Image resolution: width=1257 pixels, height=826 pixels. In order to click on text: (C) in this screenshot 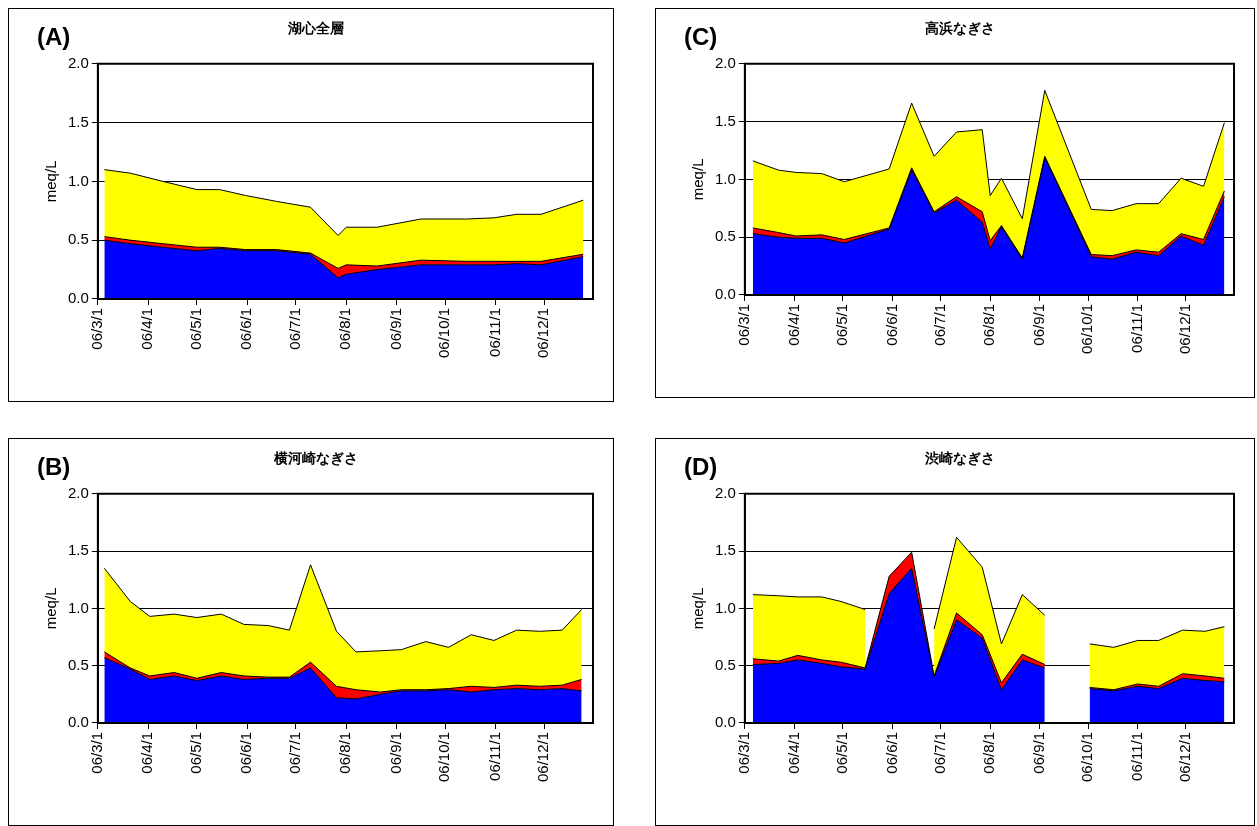, I will do `click(701, 37)`.